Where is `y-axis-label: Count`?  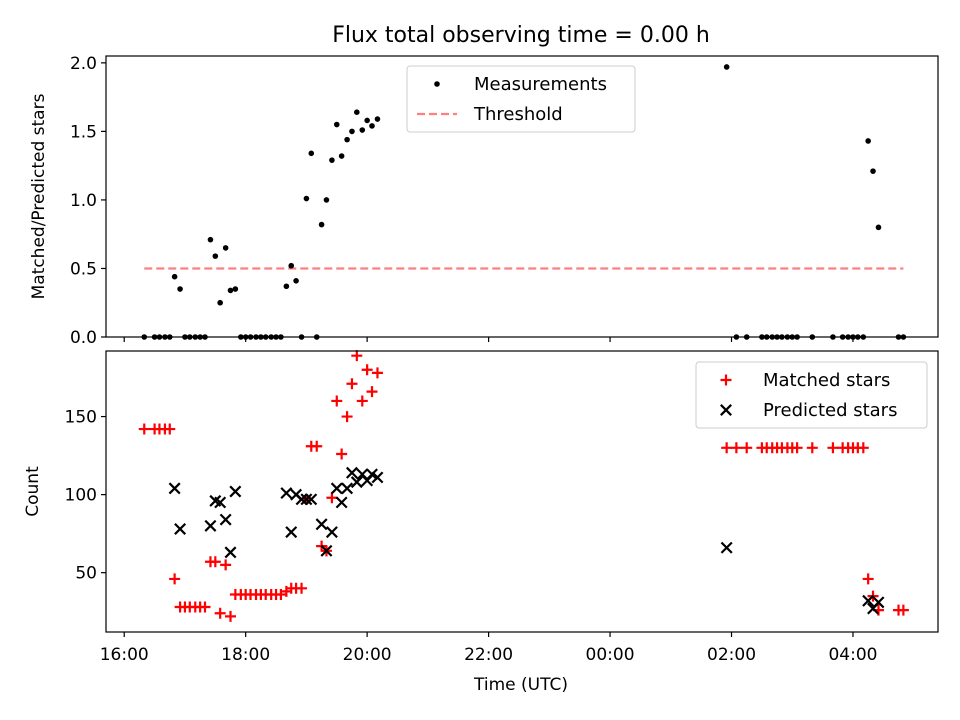
y-axis-label: Count is located at coordinates (33, 491).